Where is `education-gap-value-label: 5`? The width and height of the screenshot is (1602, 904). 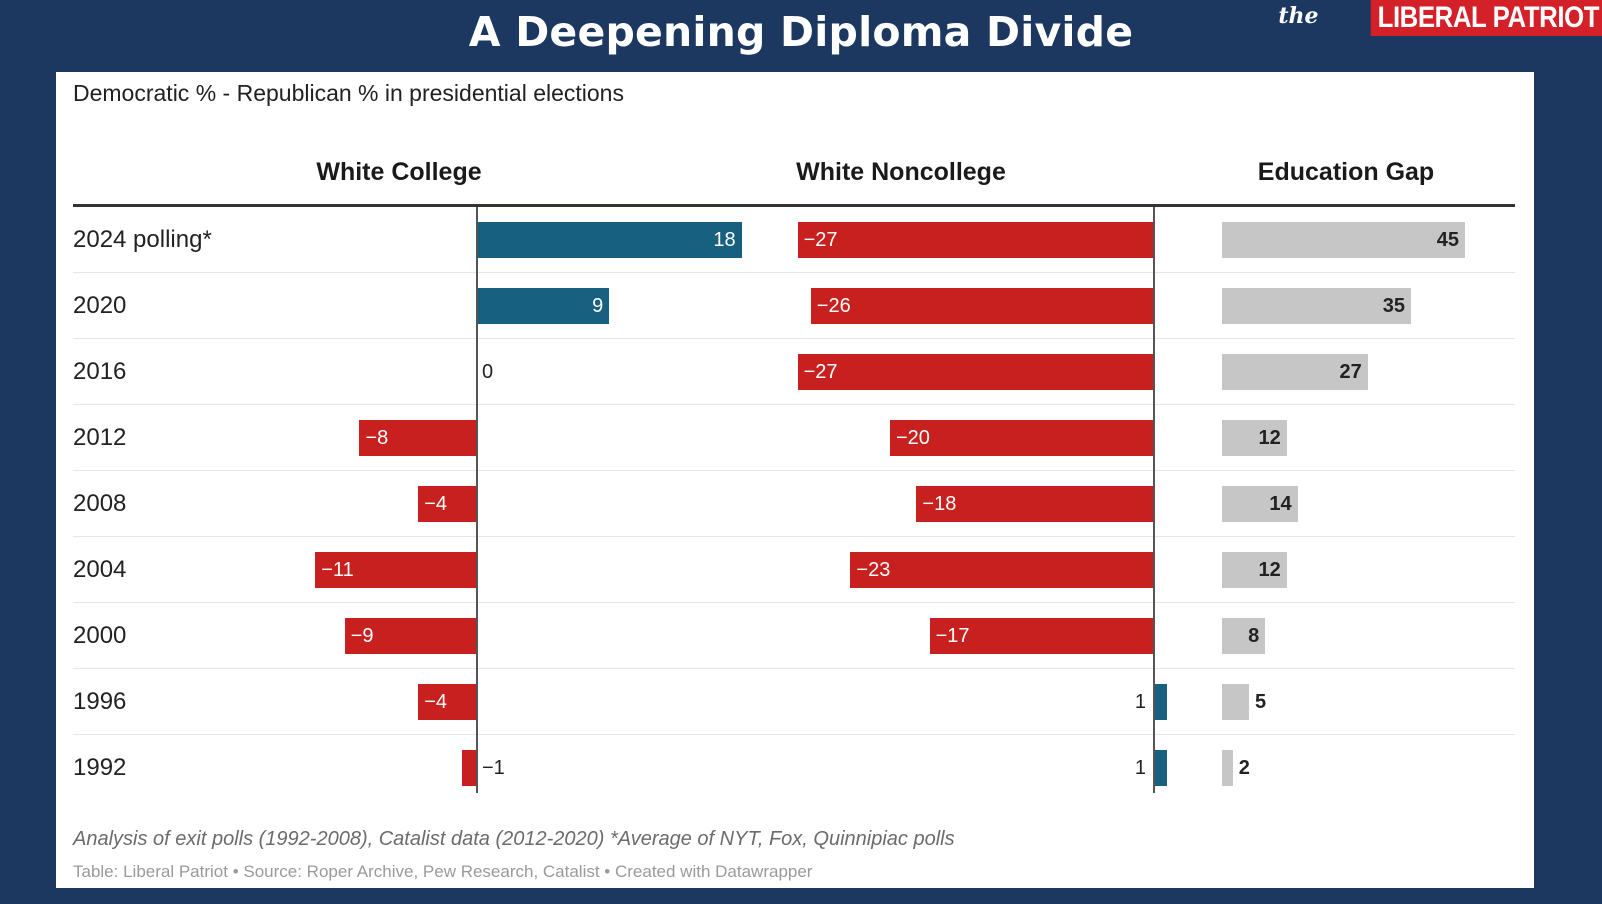
education-gap-value-label: 5 is located at coordinates (1261, 702).